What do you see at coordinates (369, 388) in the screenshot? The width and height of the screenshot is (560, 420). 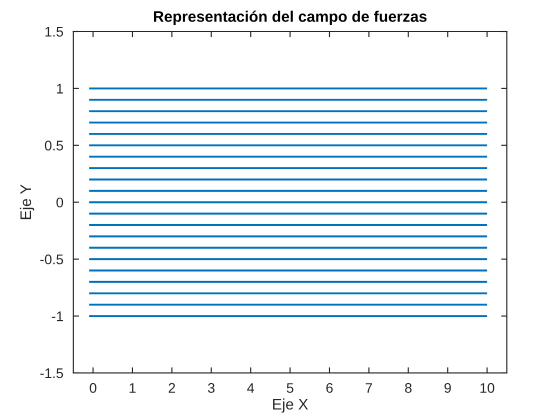 I see `x-tick-label: 7` at bounding box center [369, 388].